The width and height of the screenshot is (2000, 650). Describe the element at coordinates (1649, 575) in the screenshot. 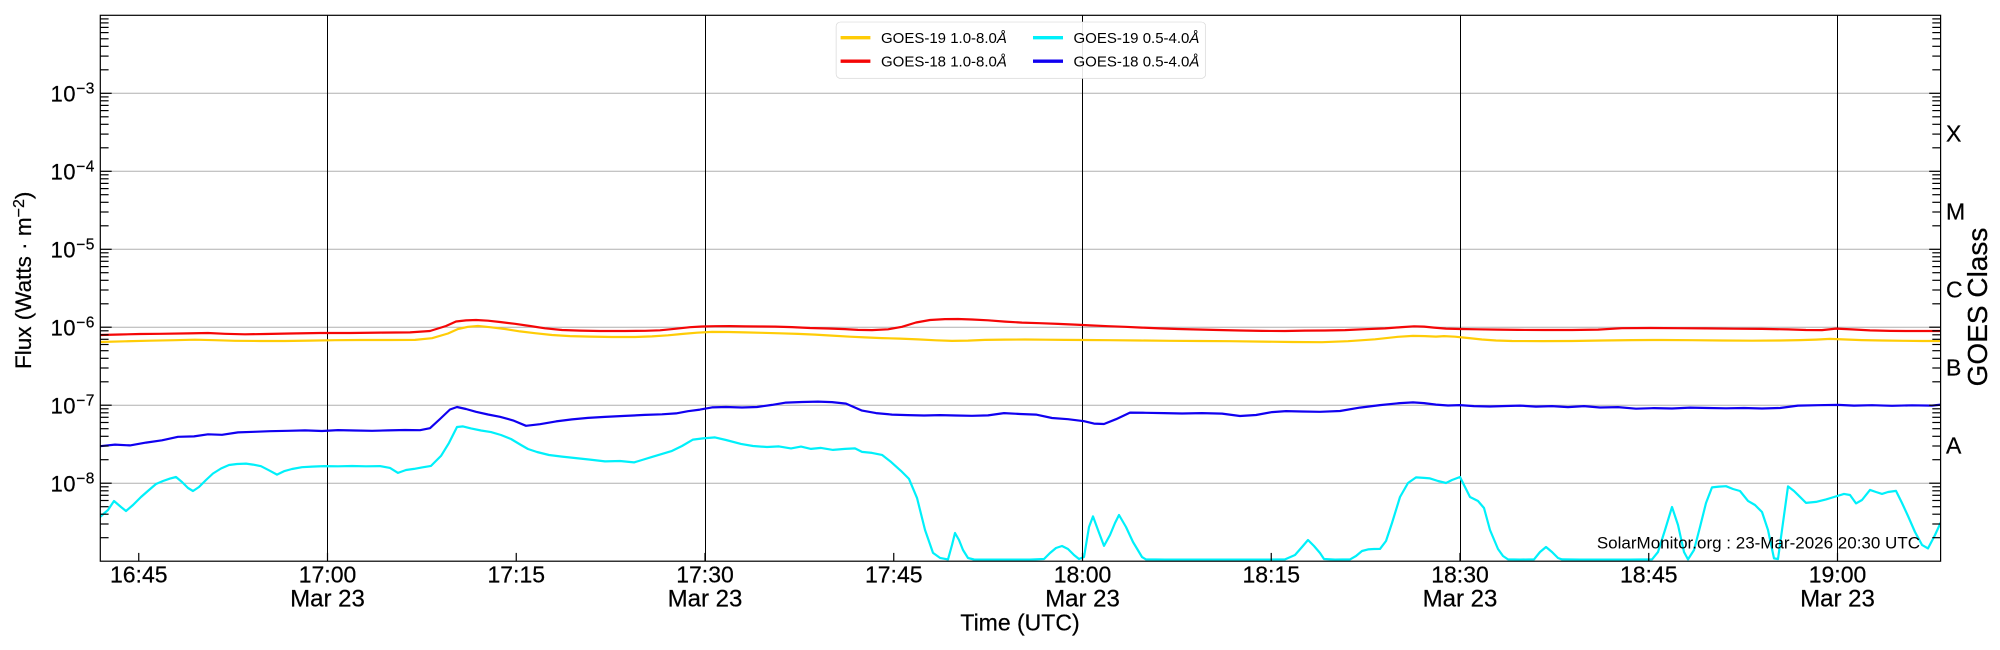

I see `svg-text: 18:45` at that location.